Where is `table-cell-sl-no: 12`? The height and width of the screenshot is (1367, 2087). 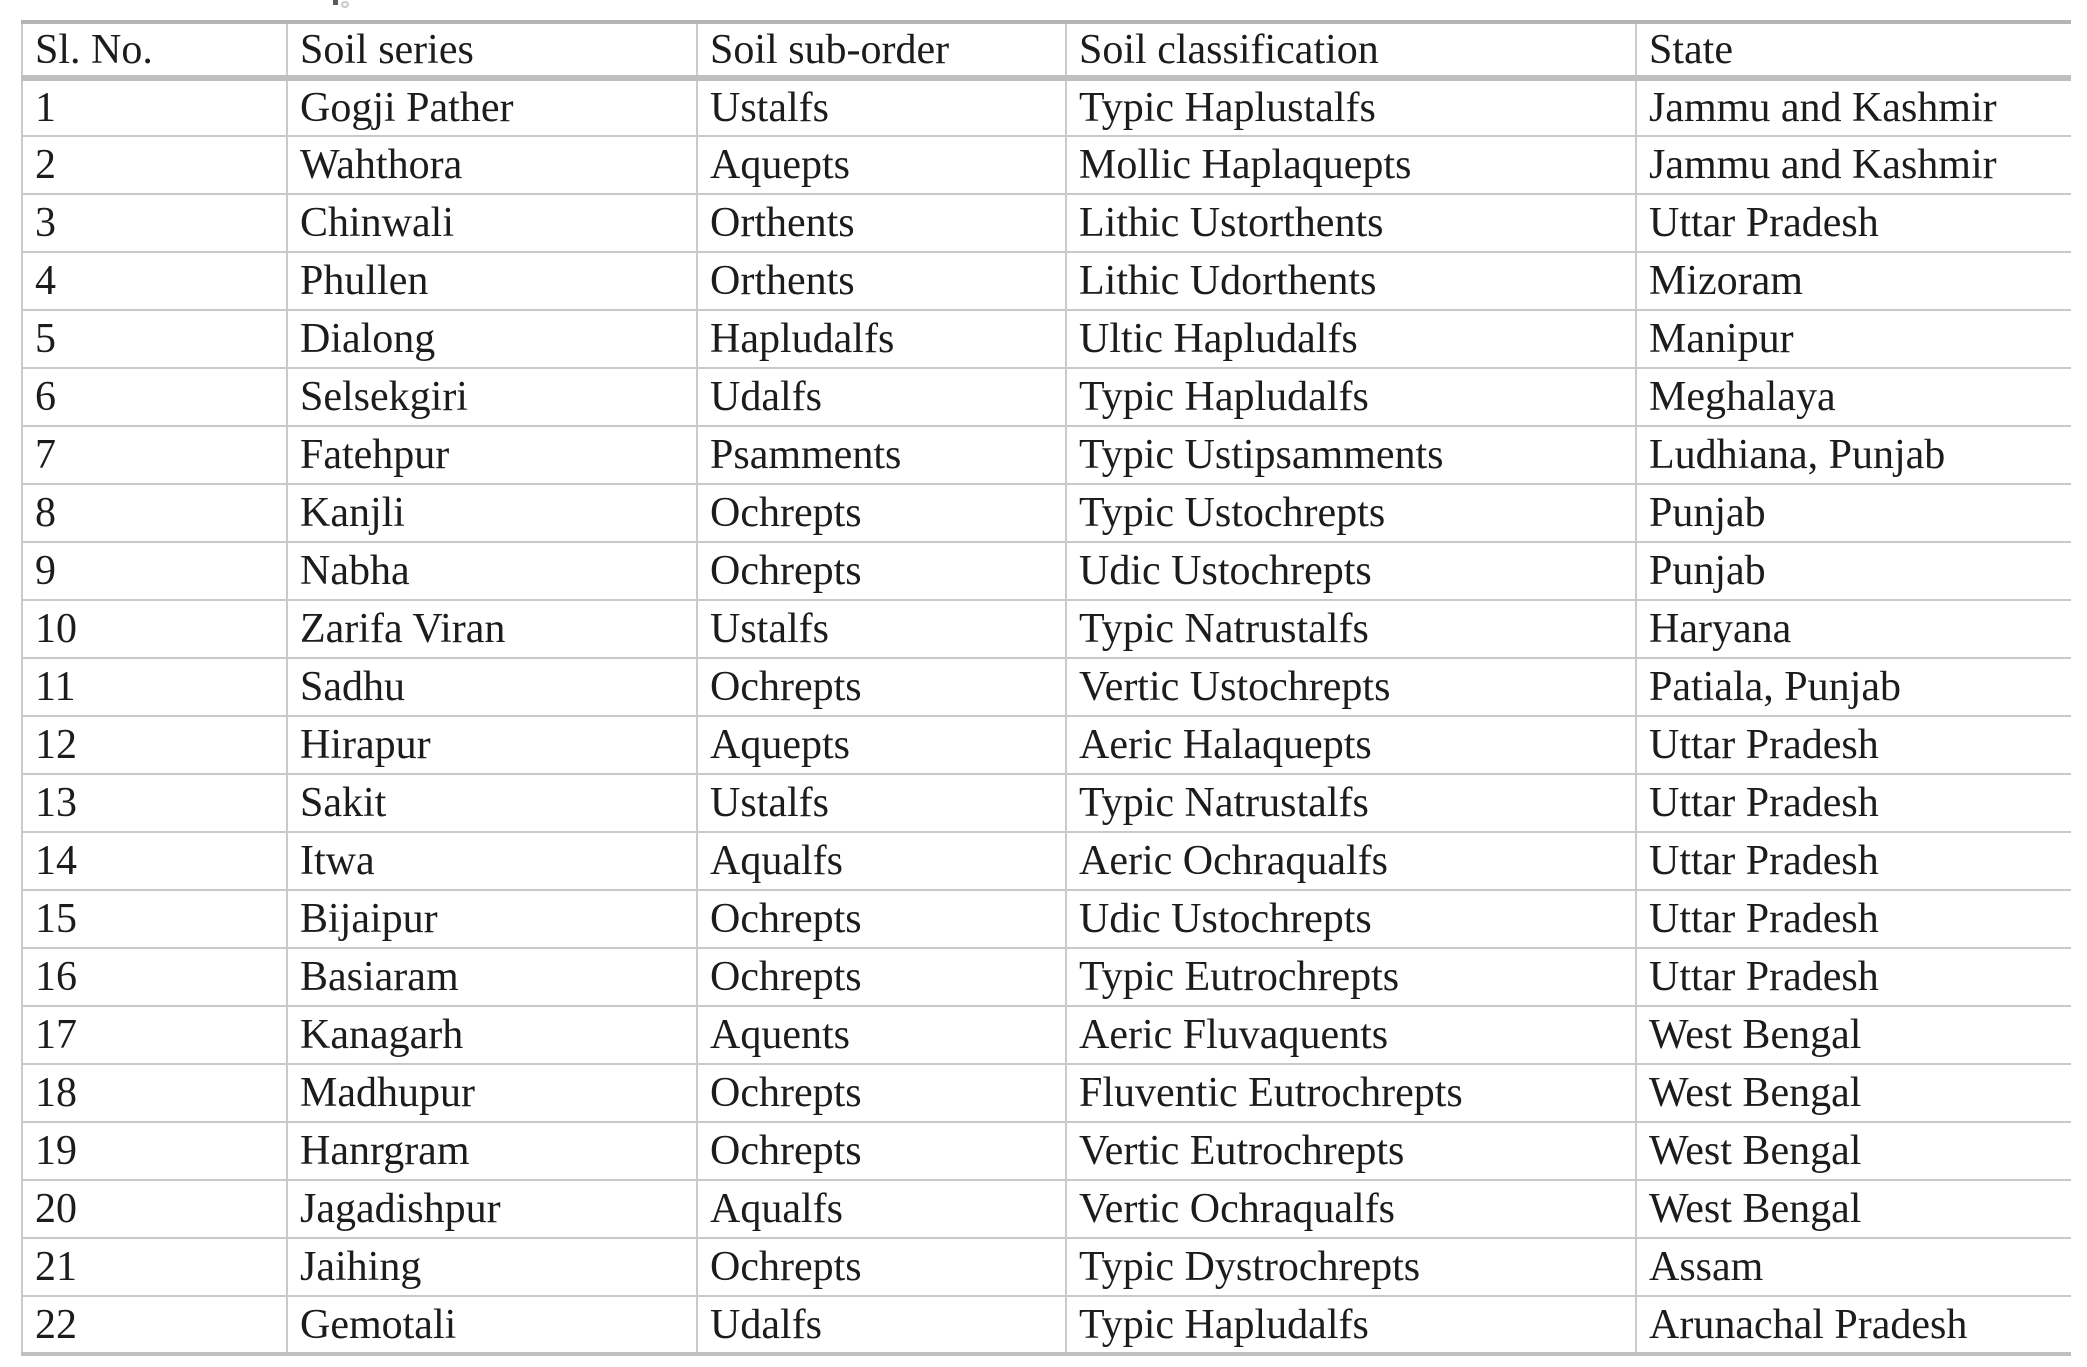
table-cell-sl-no: 12 is located at coordinates (154, 745).